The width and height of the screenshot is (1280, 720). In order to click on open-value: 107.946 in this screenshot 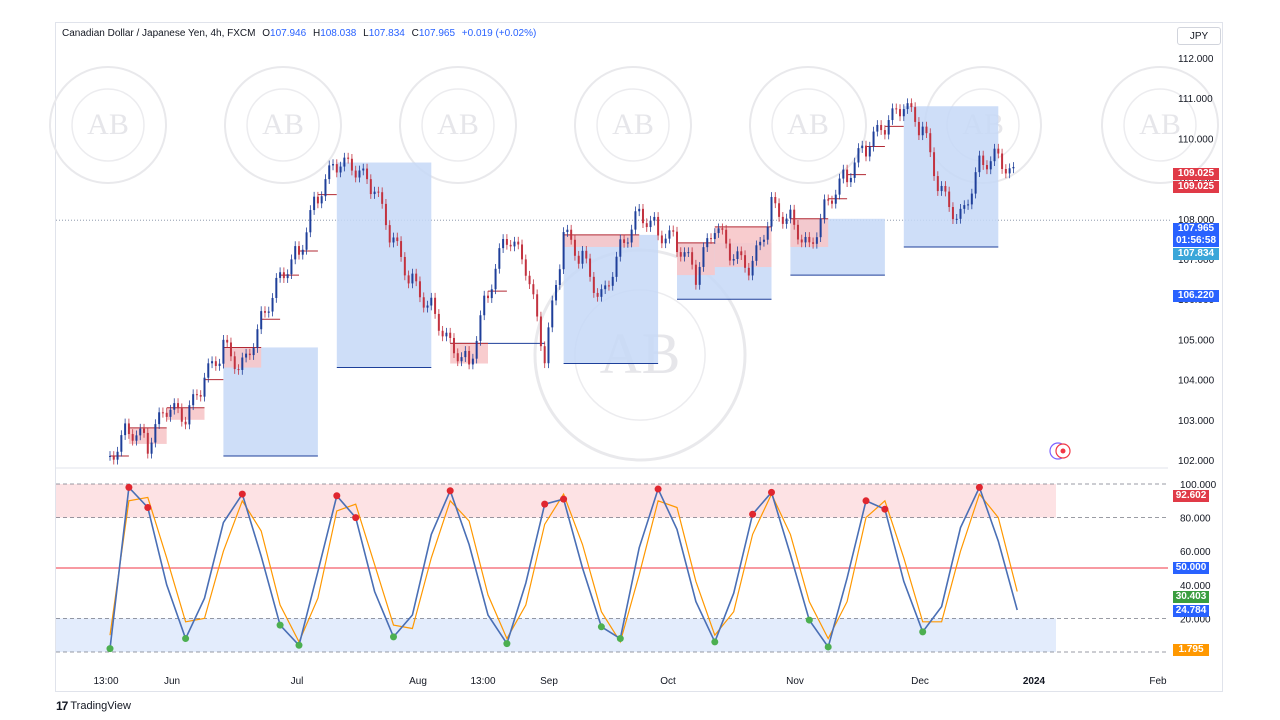, I will do `click(288, 33)`.